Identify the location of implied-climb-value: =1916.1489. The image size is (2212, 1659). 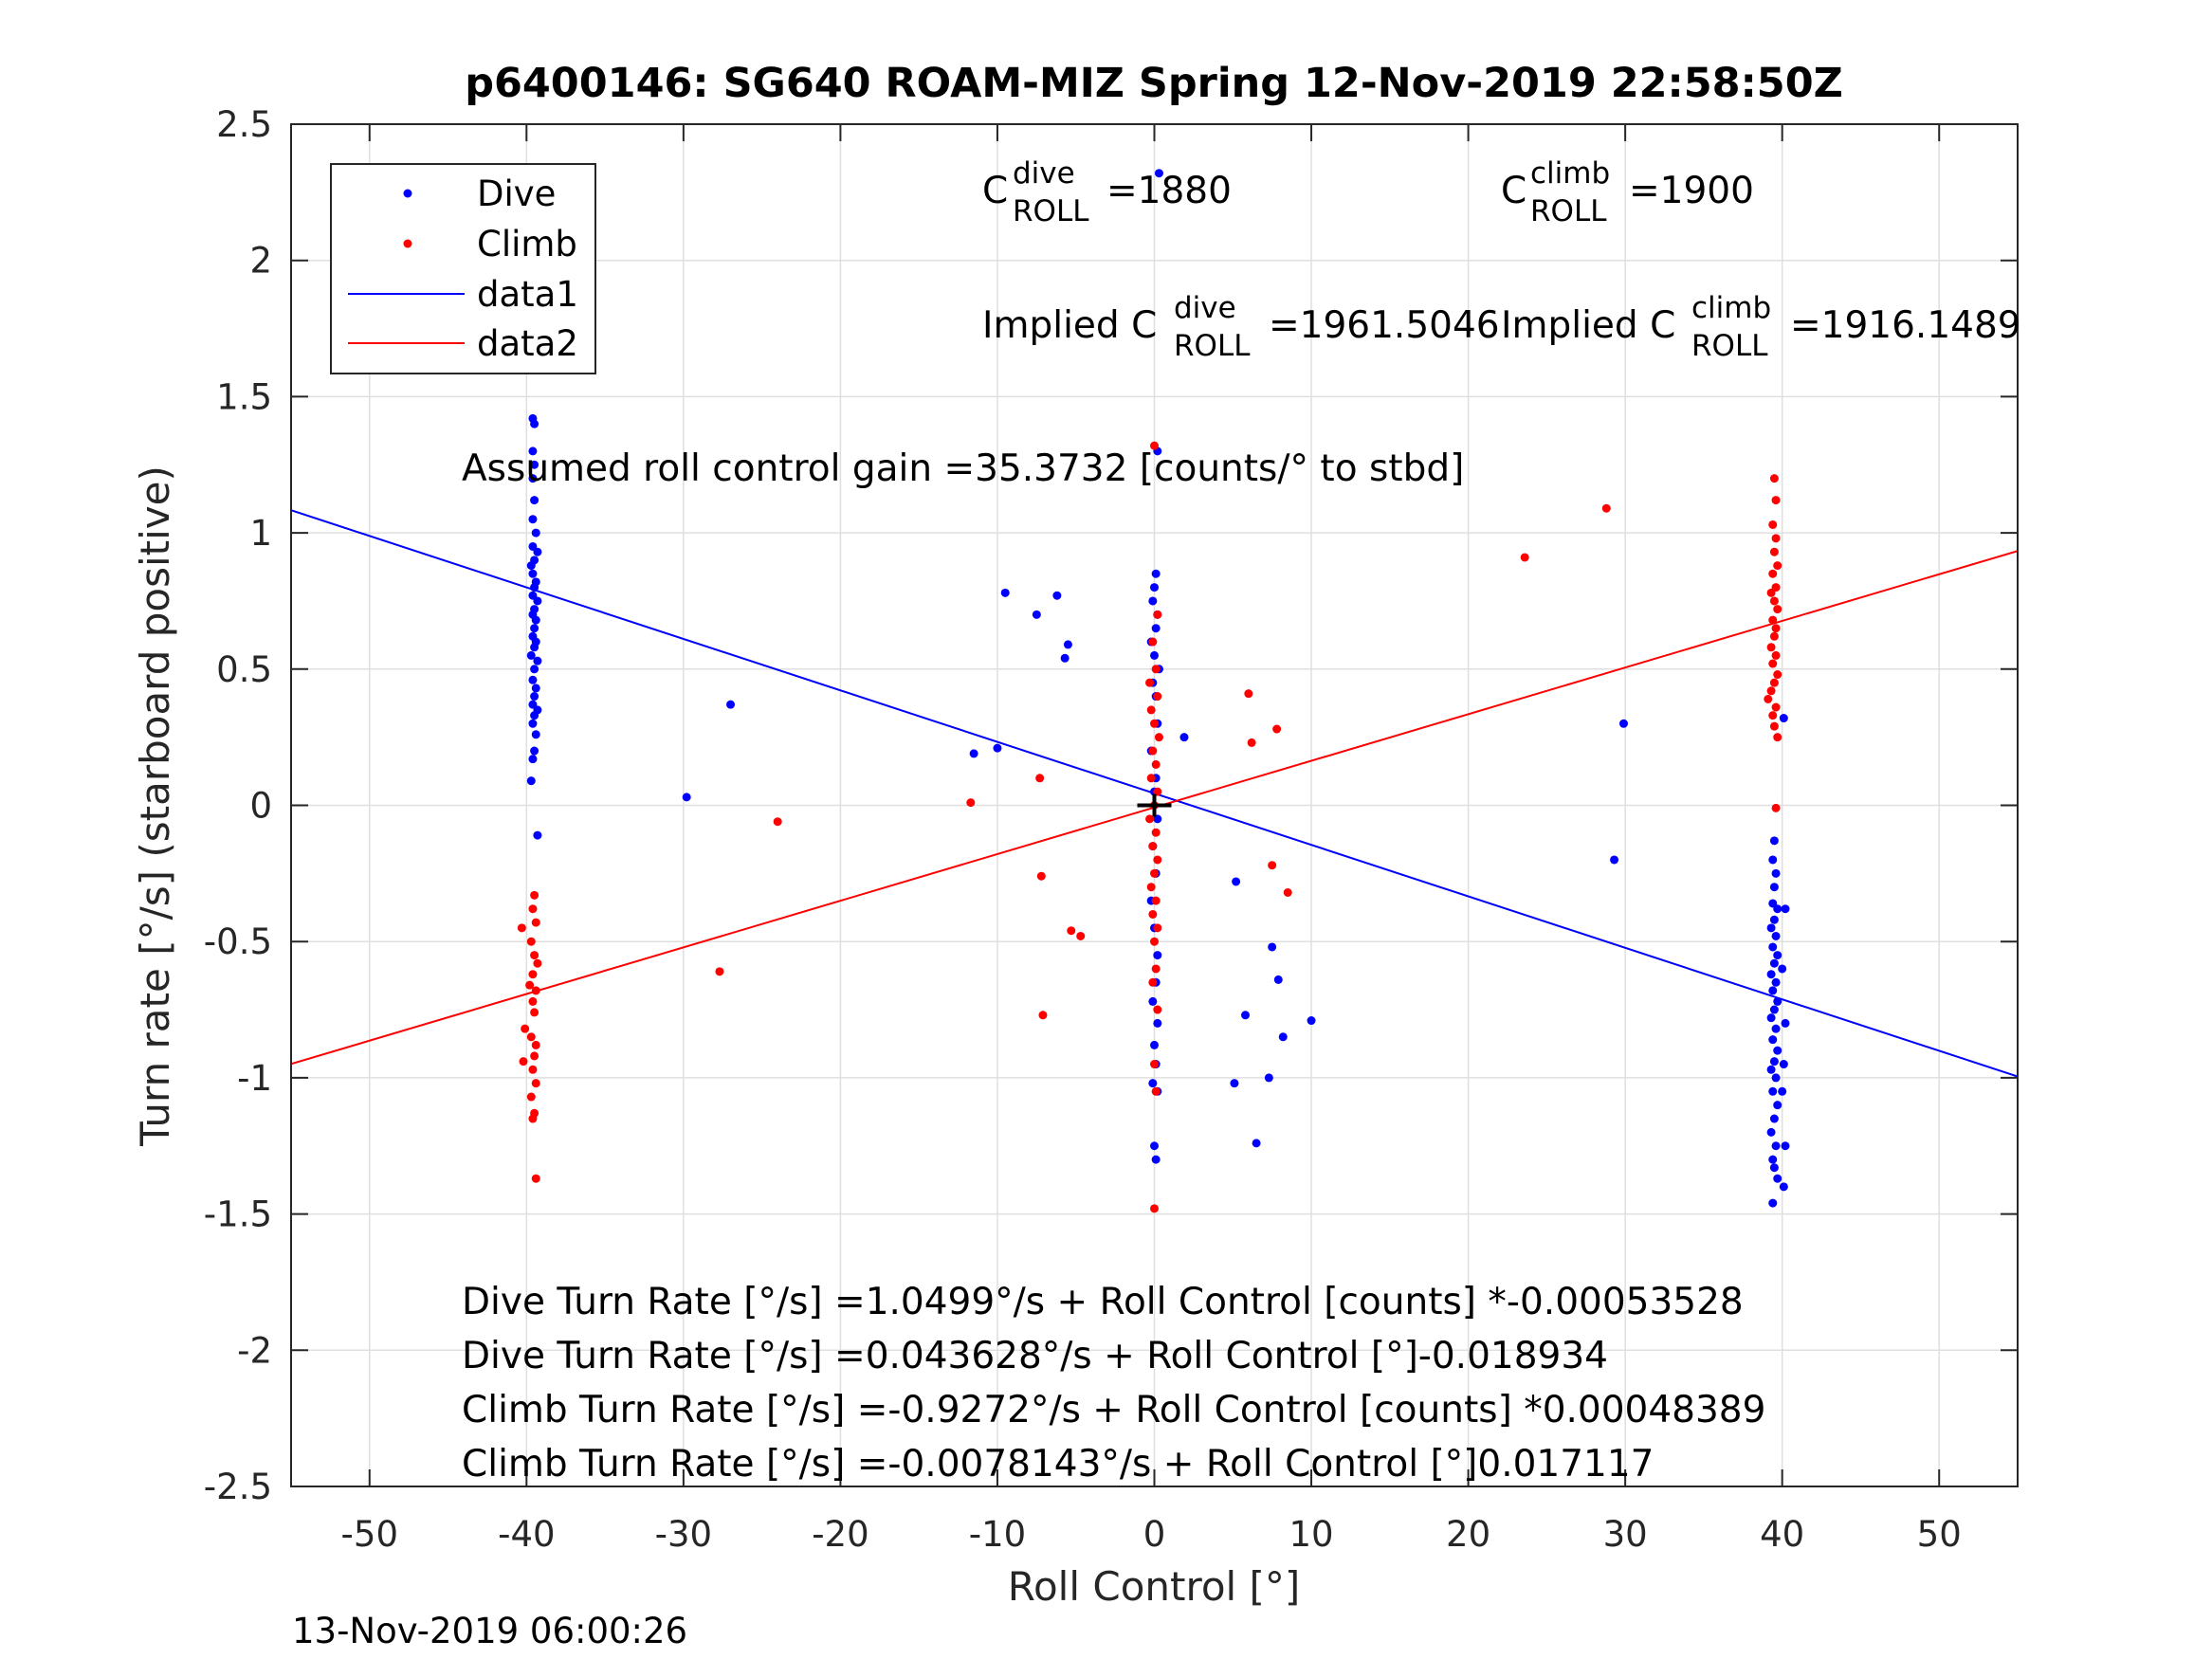
(1905, 325).